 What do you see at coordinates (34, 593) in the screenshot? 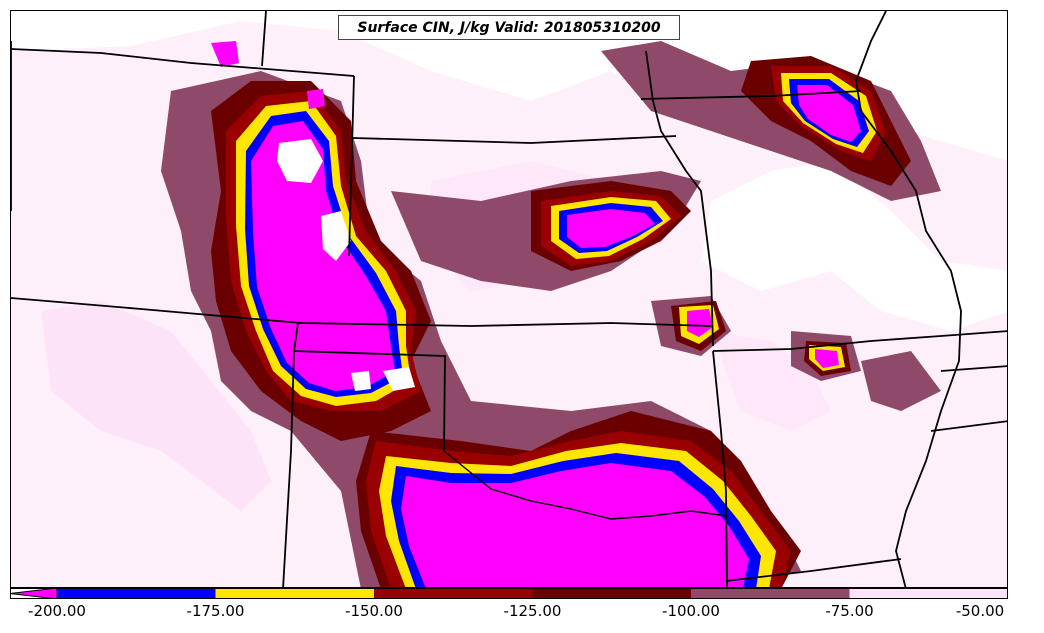
I see `colorbar-below-min-arrow` at bounding box center [34, 593].